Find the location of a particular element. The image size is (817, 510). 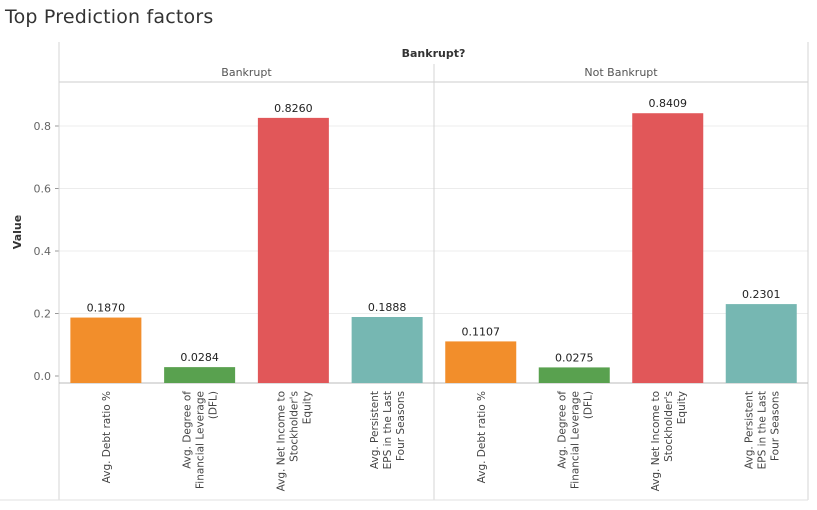

panel-label: Bankrupt is located at coordinates (246, 72).